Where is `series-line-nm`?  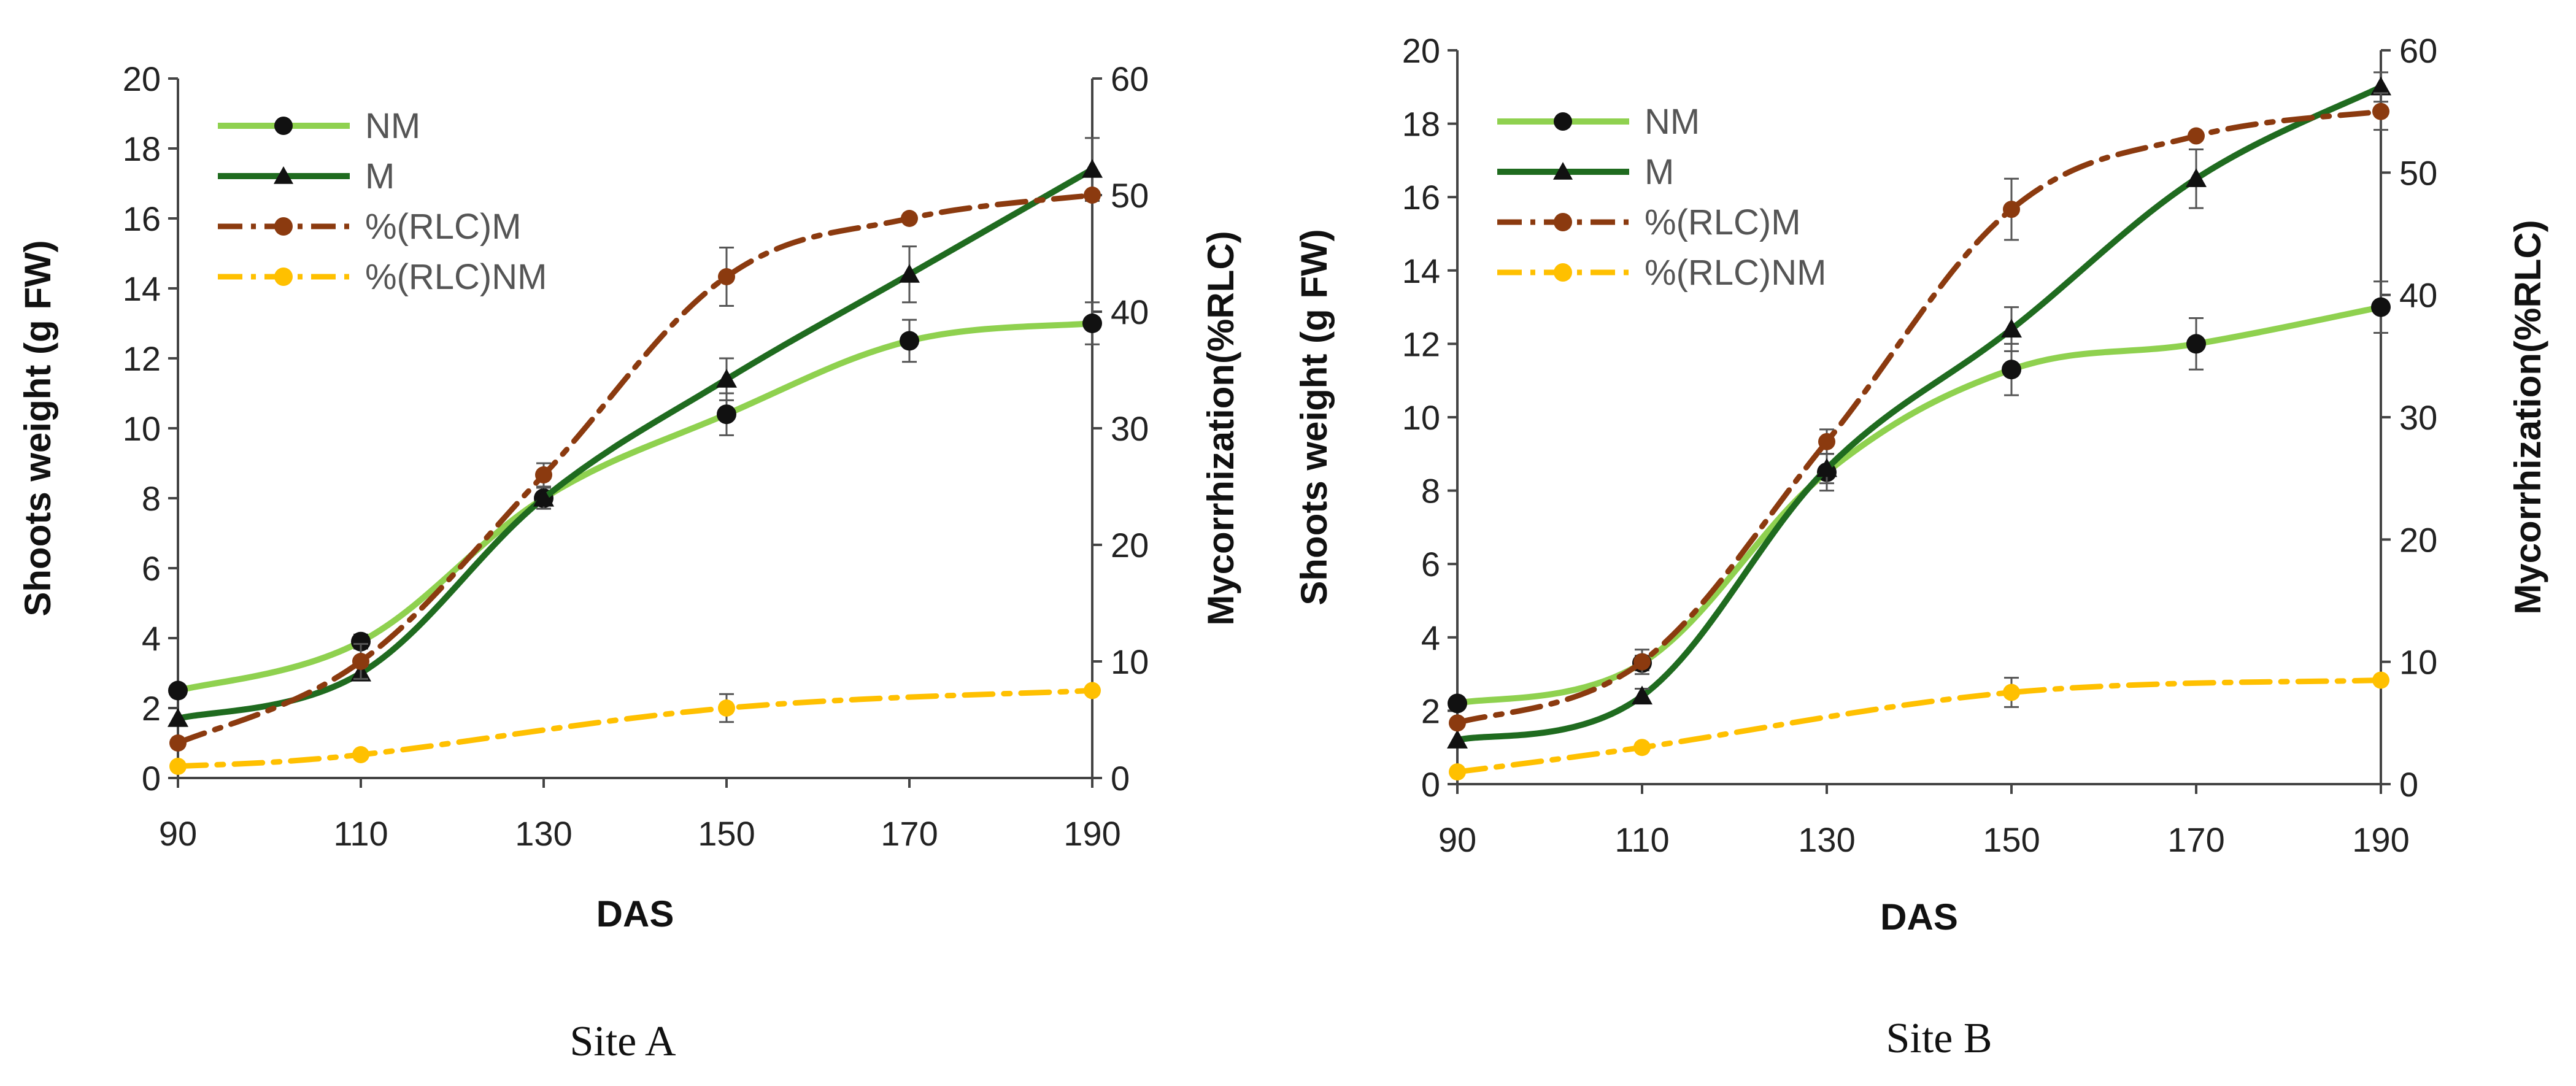
series-line-nm is located at coordinates (1919, 505).